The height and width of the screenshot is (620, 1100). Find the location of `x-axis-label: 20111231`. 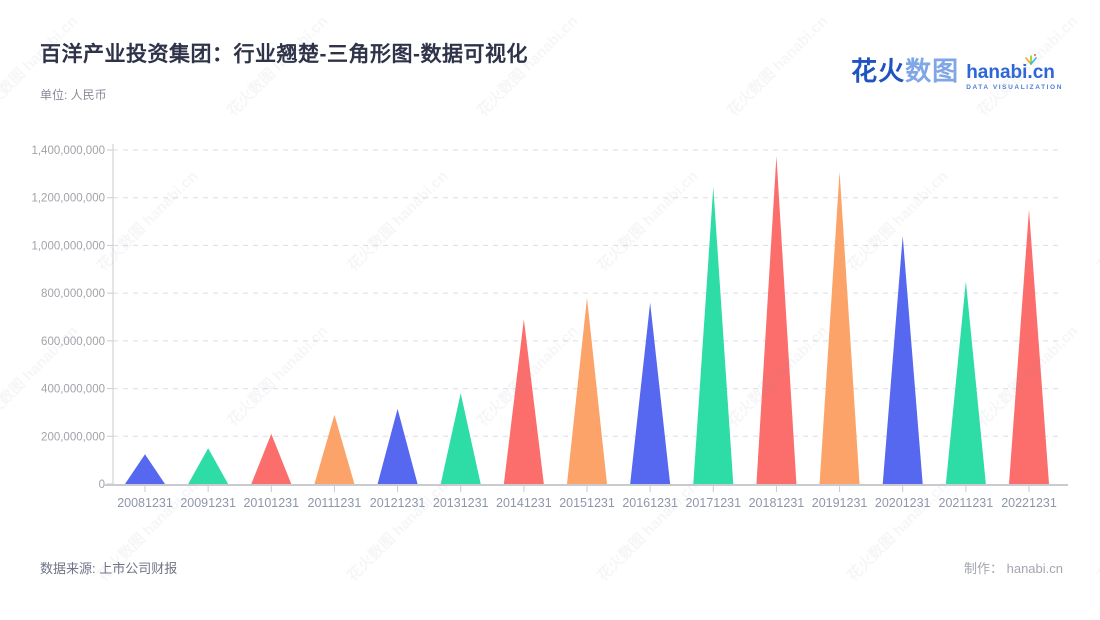

x-axis-label: 20111231 is located at coordinates (335, 503).